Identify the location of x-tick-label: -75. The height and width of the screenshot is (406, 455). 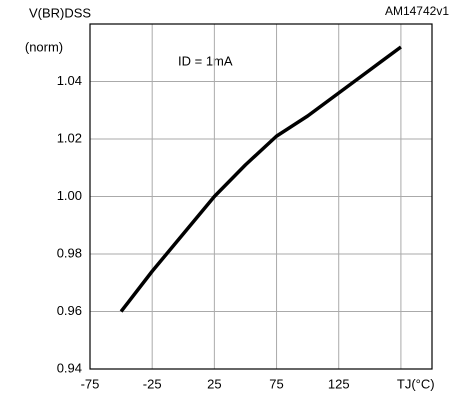
(90, 383).